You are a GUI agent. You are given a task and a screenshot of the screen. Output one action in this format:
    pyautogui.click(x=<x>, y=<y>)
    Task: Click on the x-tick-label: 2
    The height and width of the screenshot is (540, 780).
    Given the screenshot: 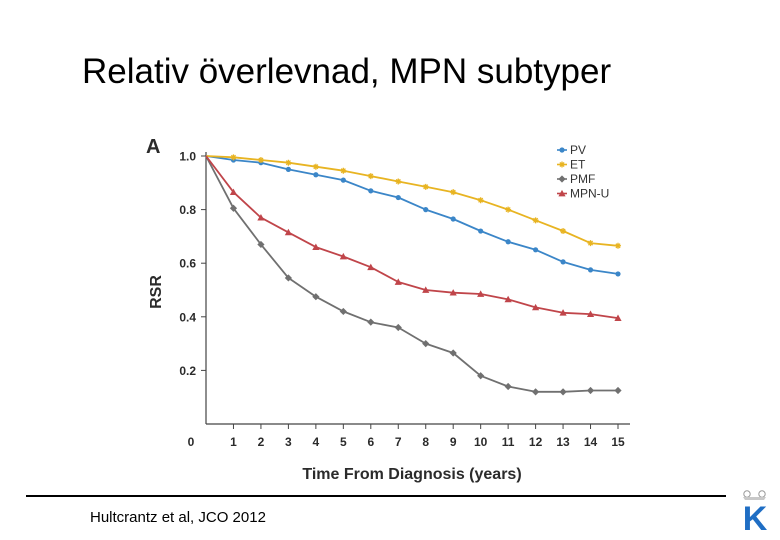 What is the action you would take?
    pyautogui.click(x=261, y=442)
    